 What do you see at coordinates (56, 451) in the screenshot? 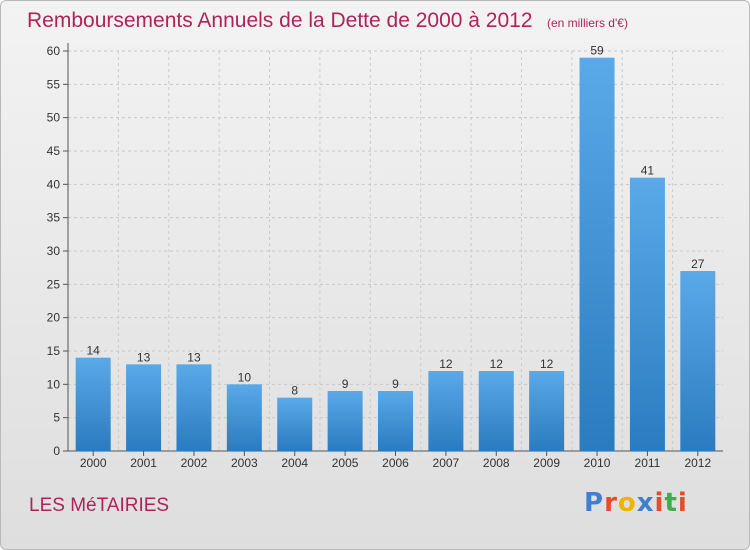
I see `y-tick-label: 0` at bounding box center [56, 451].